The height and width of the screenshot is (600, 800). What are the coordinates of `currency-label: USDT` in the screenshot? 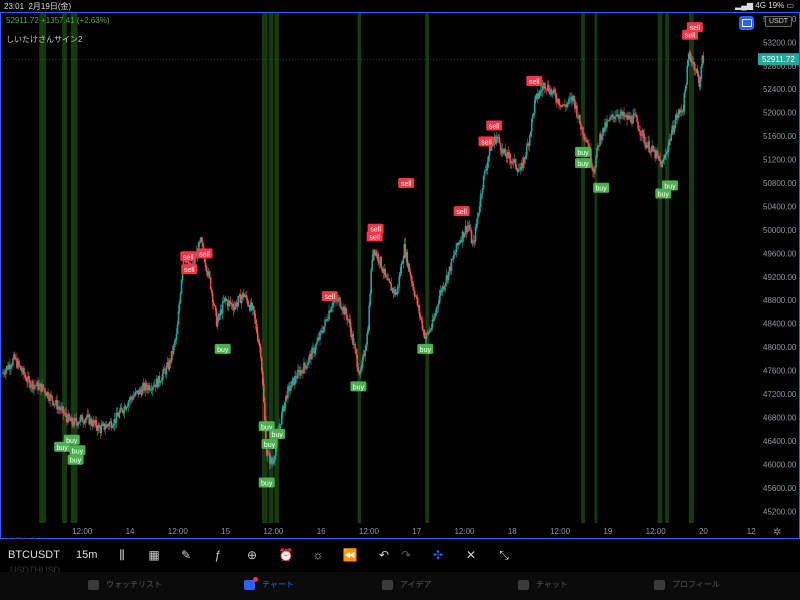 It's located at (779, 21).